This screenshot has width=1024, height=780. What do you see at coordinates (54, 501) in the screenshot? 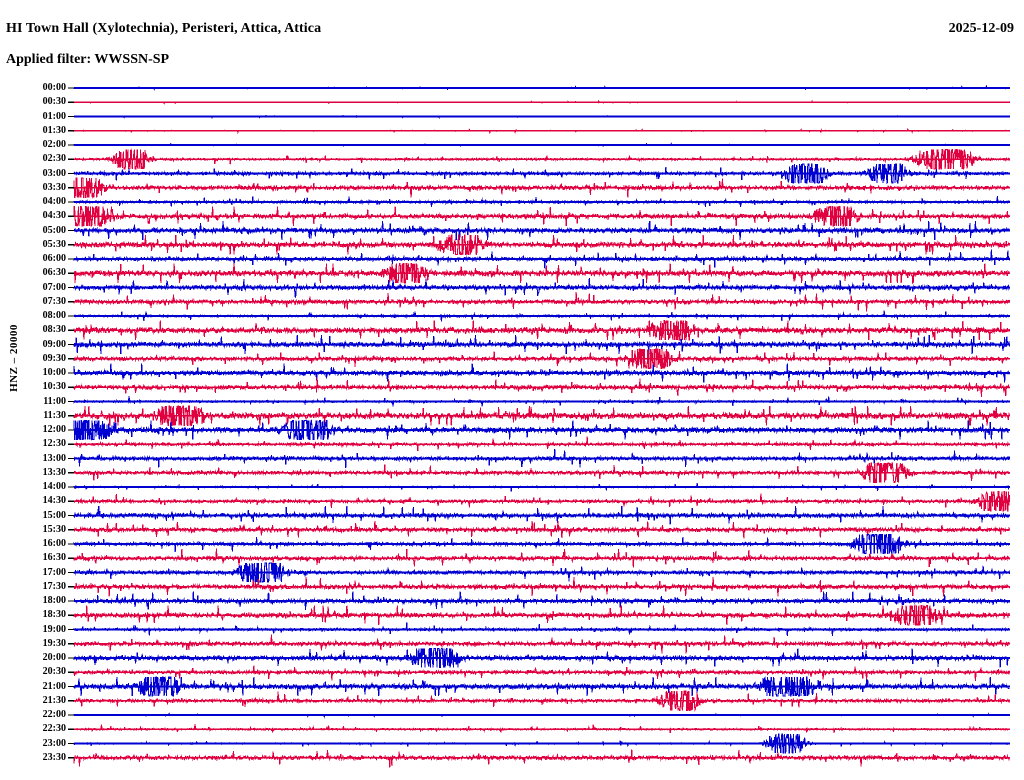
I see `time-tick-label: 14:30` at bounding box center [54, 501].